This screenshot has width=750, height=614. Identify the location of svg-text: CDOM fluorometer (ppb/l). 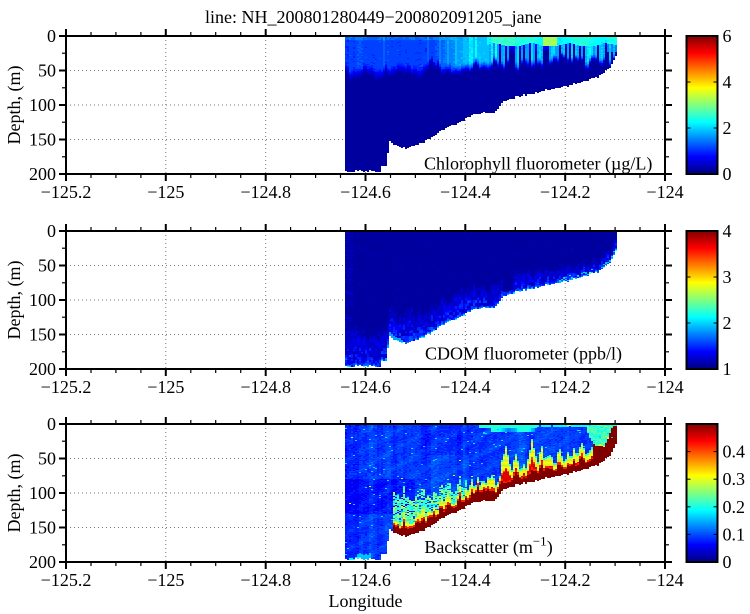
(523, 353).